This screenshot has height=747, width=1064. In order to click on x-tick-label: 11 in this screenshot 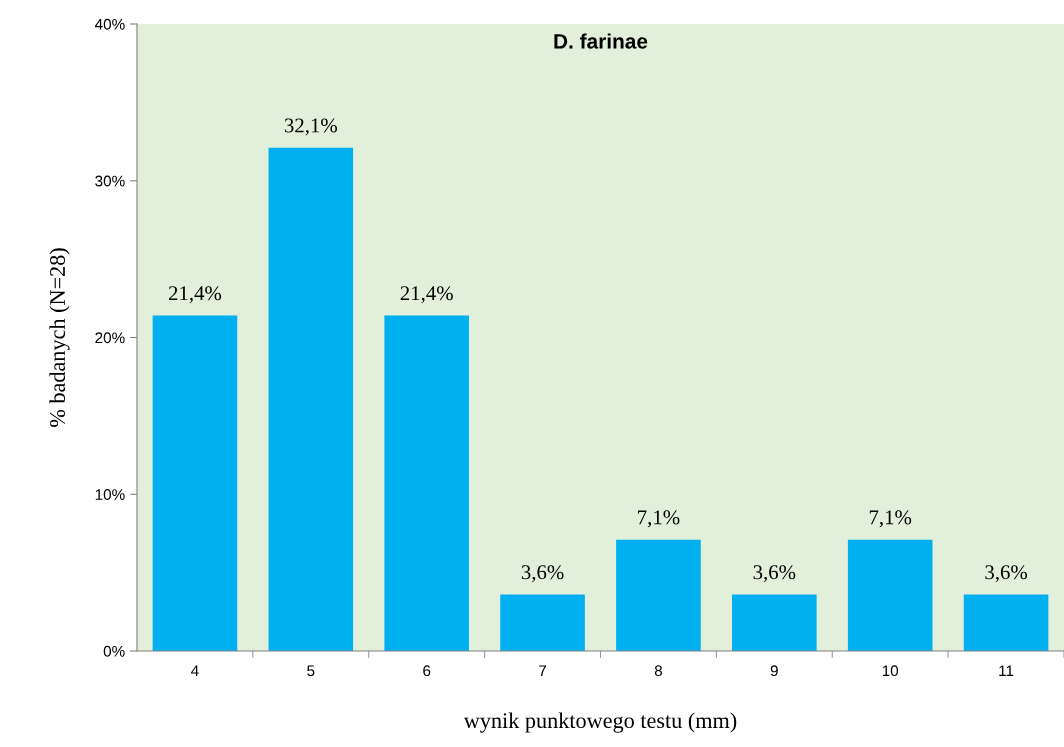, I will do `click(1006, 670)`.